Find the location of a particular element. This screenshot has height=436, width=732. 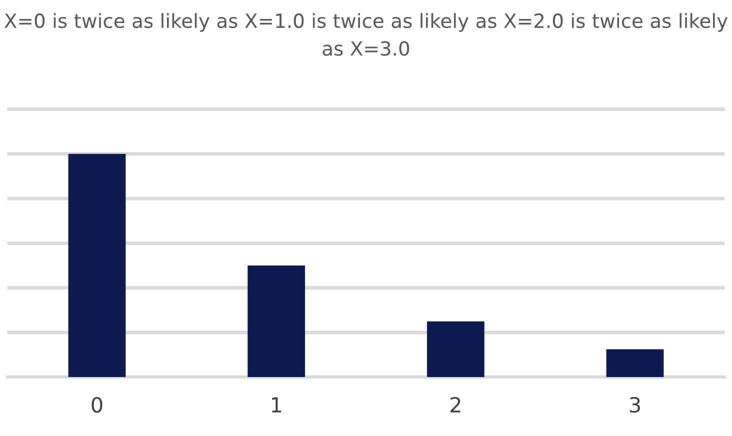

x-tick-label: 3 is located at coordinates (635, 404).